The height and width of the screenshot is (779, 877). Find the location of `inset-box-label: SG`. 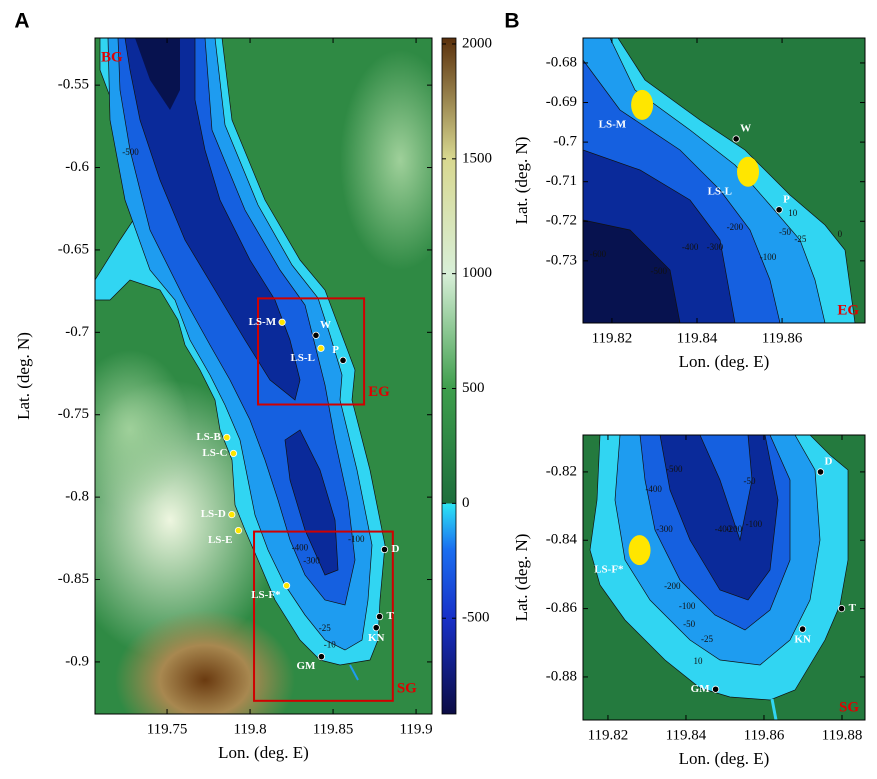

inset-box-label: SG is located at coordinates (407, 688).